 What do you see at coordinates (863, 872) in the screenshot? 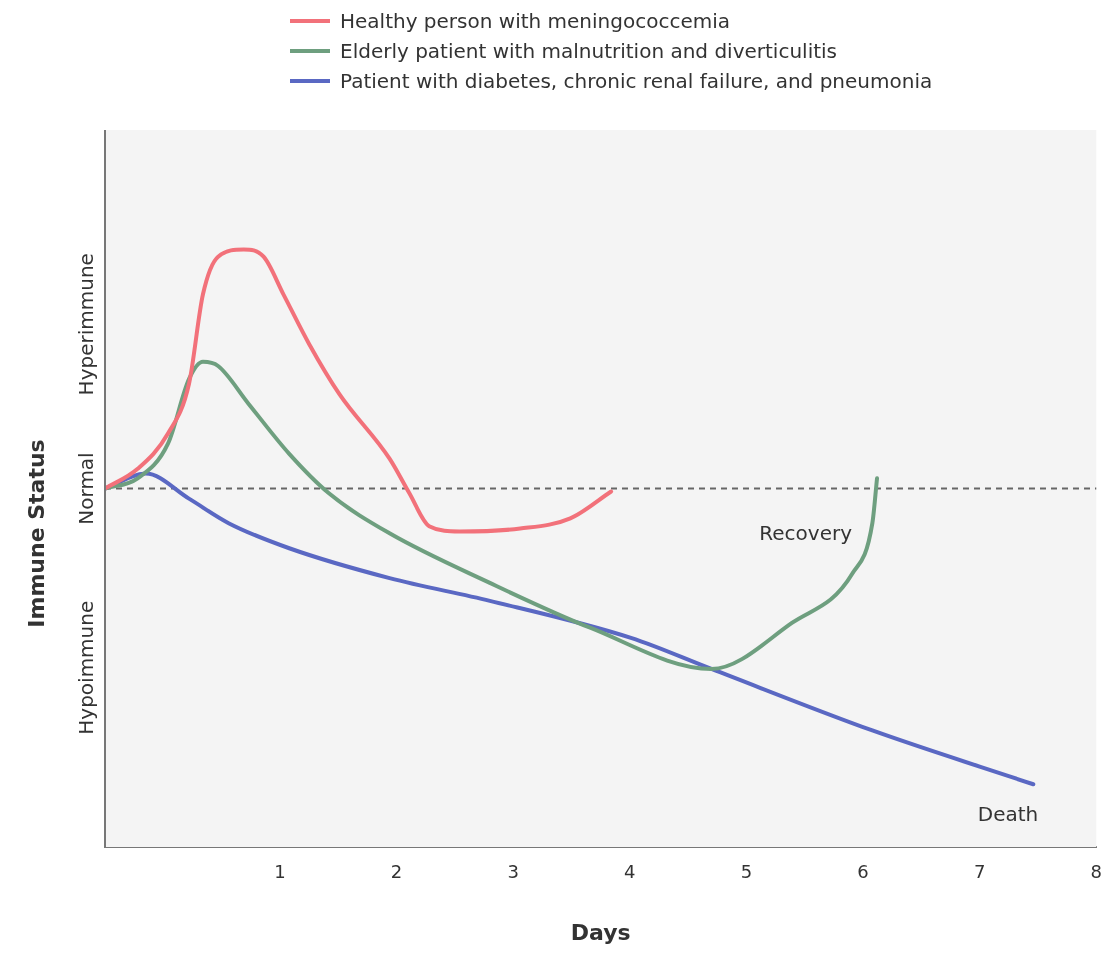
I see `x-tick-label: 6` at bounding box center [863, 872].